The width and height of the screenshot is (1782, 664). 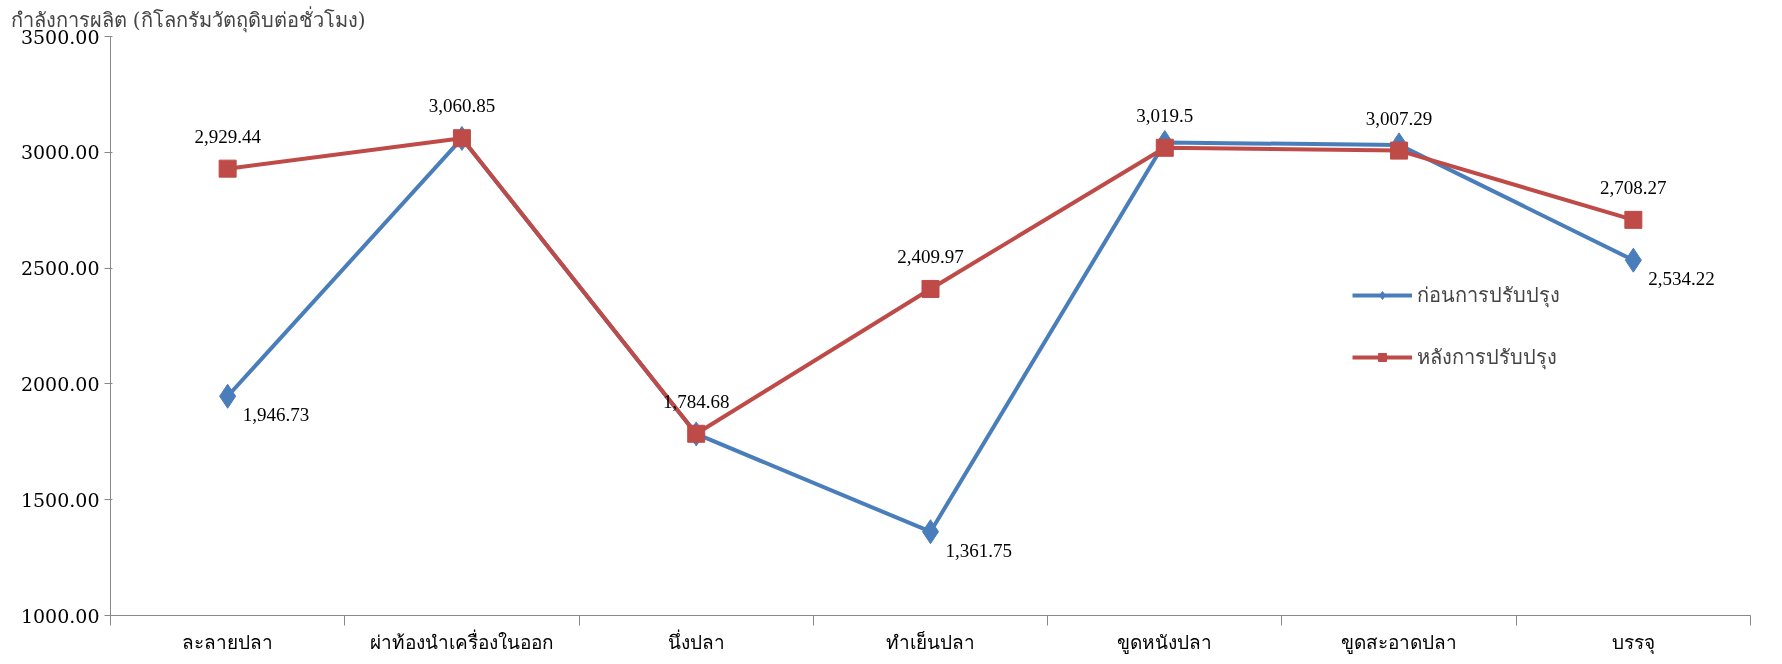 What do you see at coordinates (60, 268) in the screenshot?
I see `y-tick-label: 2500.00` at bounding box center [60, 268].